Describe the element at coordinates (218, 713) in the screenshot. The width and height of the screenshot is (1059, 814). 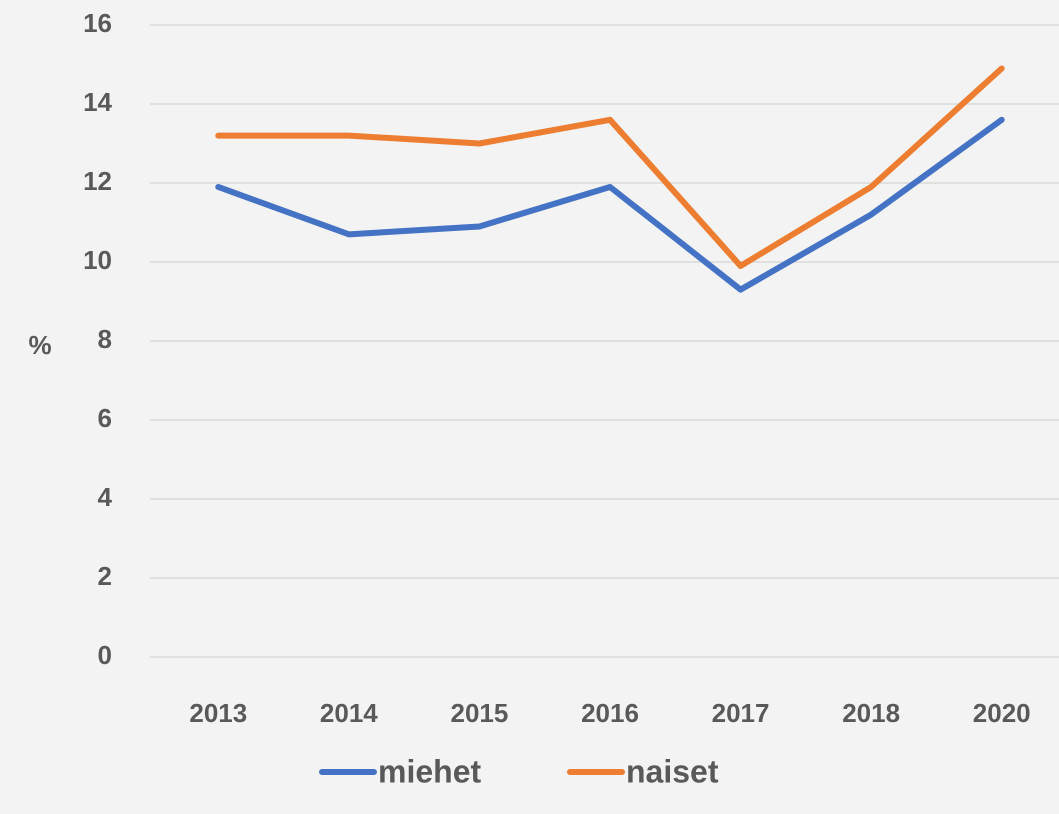
I see `x-tick-label: 2013` at that location.